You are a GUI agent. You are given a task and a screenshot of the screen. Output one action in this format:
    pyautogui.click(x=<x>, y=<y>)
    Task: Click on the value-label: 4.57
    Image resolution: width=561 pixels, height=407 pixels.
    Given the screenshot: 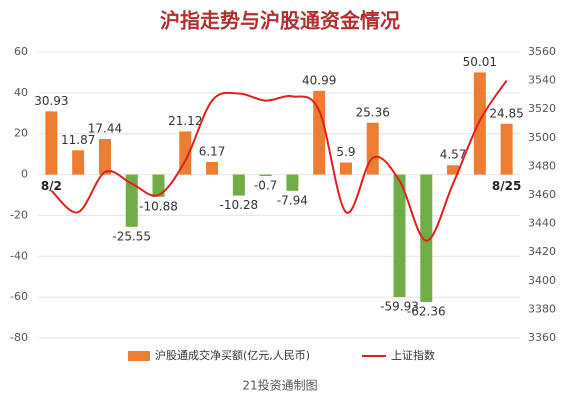 What is the action you would take?
    pyautogui.click(x=453, y=155)
    